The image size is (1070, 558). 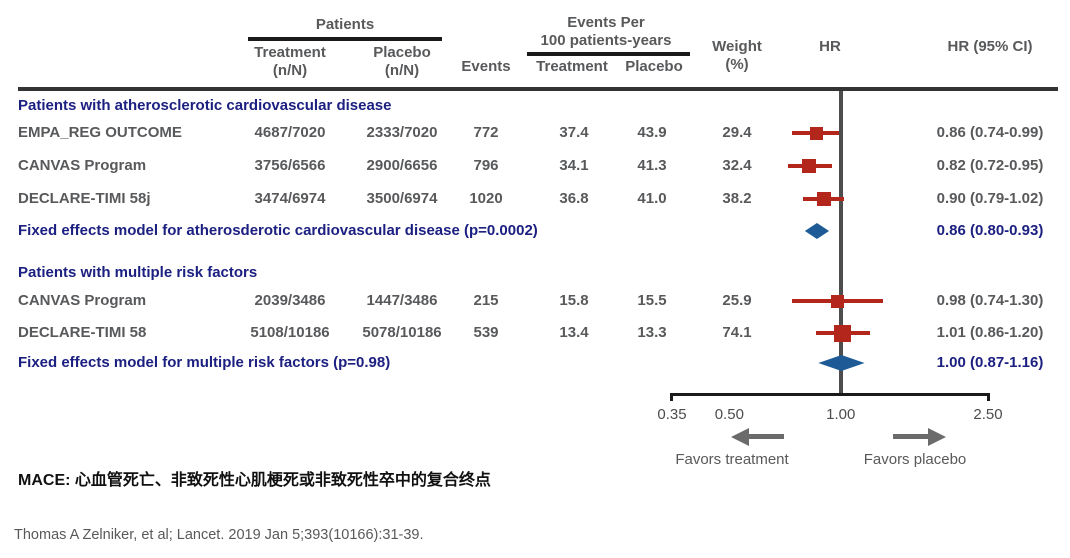 What do you see at coordinates (654, 66) in the screenshot?
I see `col-header-ep-placebo: Placebo` at bounding box center [654, 66].